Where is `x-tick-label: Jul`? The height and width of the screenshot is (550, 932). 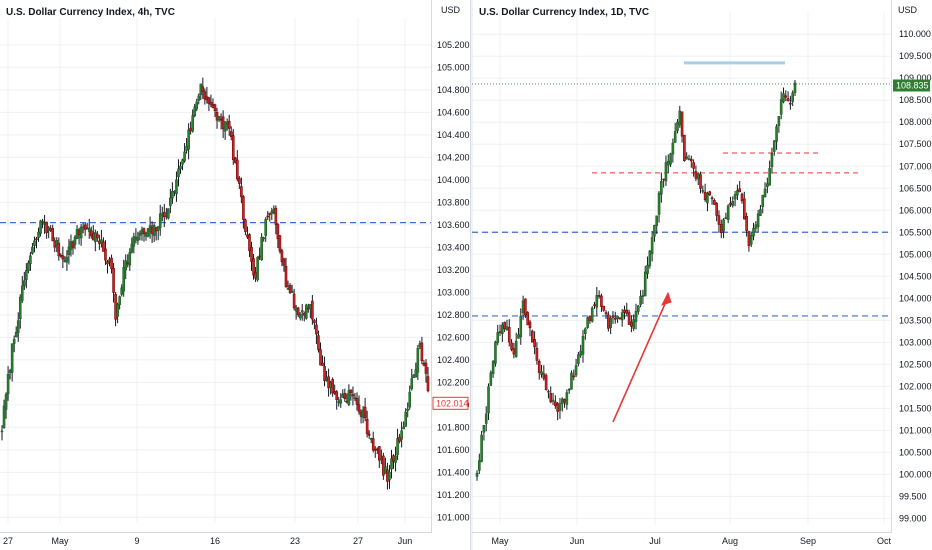
x-tick-label: Jul is located at coordinates (655, 541).